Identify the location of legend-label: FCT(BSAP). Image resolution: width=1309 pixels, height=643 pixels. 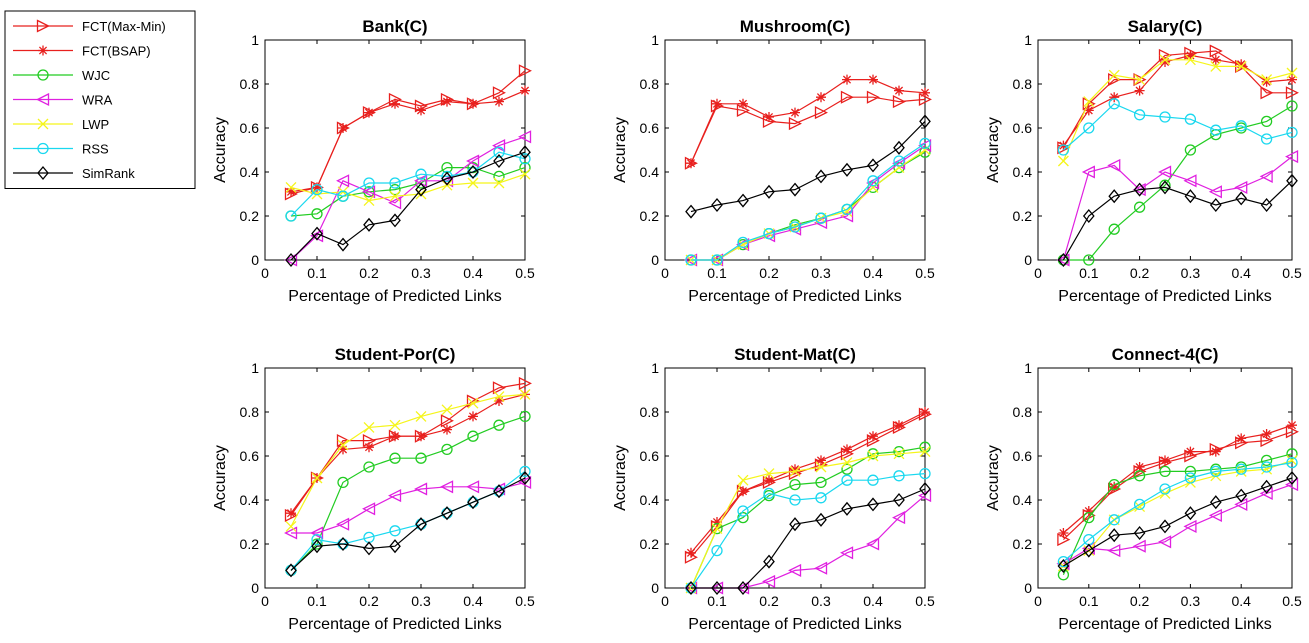
(116, 51).